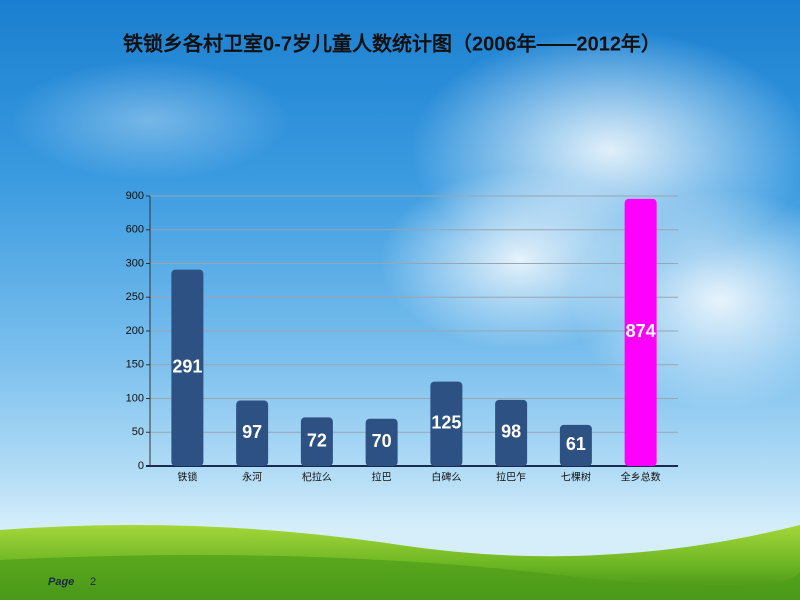  What do you see at coordinates (135, 297) in the screenshot?
I see `y-tick-label: 250` at bounding box center [135, 297].